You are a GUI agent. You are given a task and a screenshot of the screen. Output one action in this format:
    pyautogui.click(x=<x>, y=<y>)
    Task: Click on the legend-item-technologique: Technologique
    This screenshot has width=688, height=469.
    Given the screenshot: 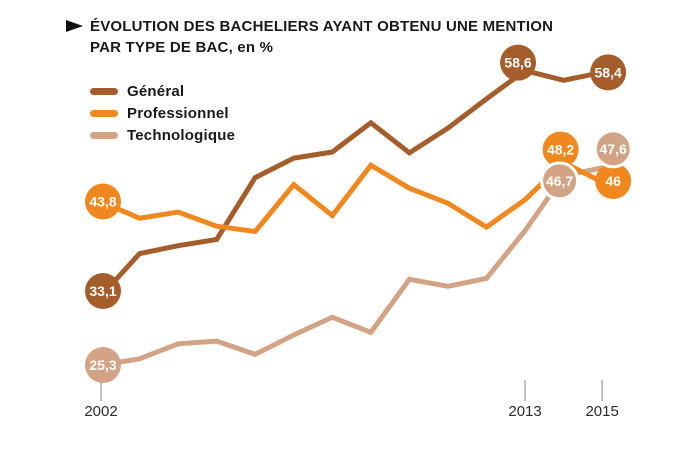 What is the action you would take?
    pyautogui.click(x=162, y=135)
    